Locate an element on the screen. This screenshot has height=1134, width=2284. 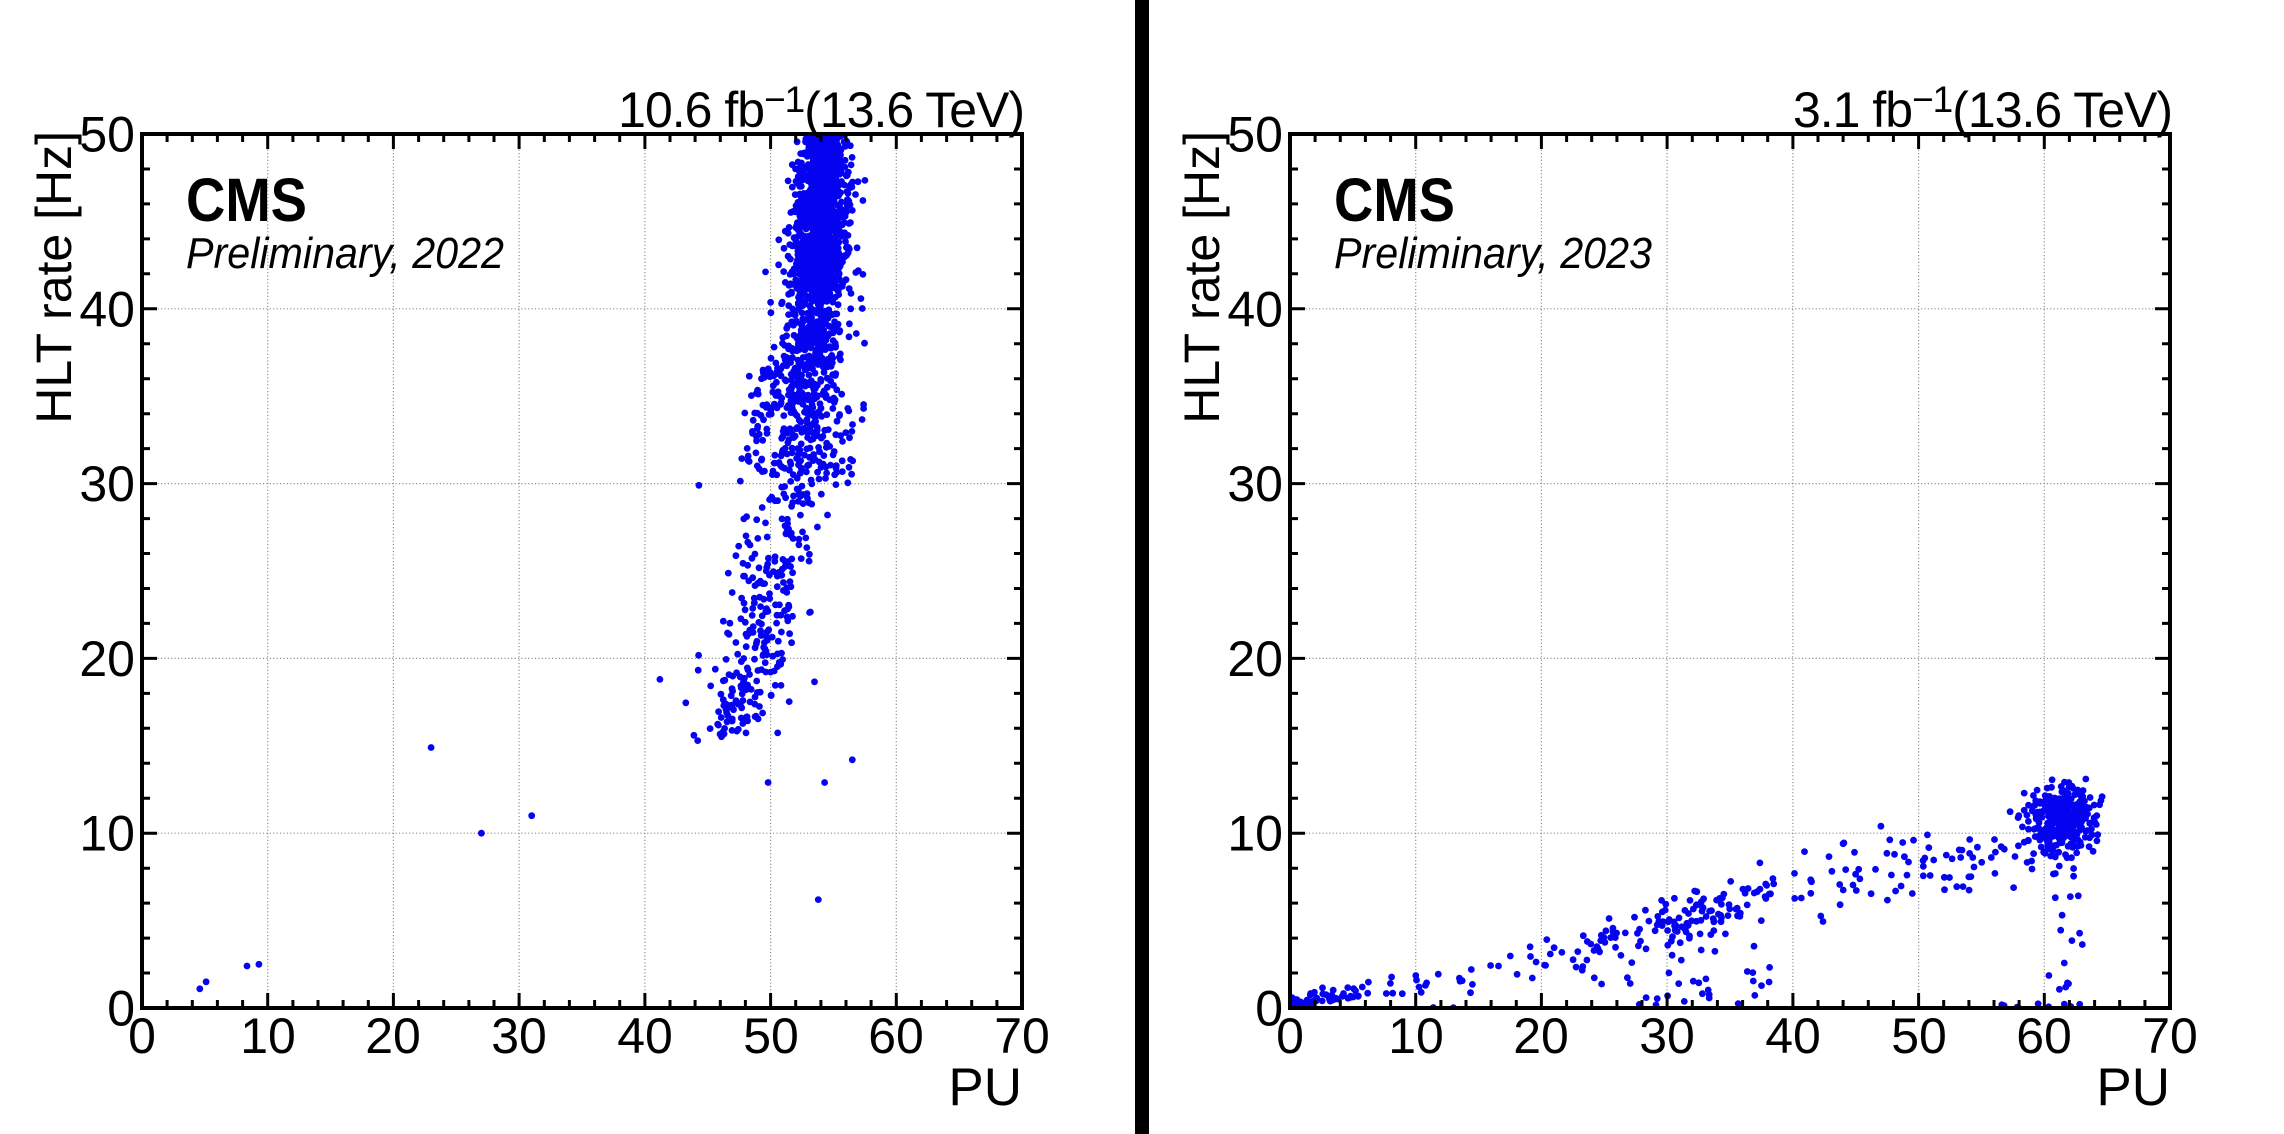
svg-text: Preliminary, 2022 is located at coordinates (345, 253).